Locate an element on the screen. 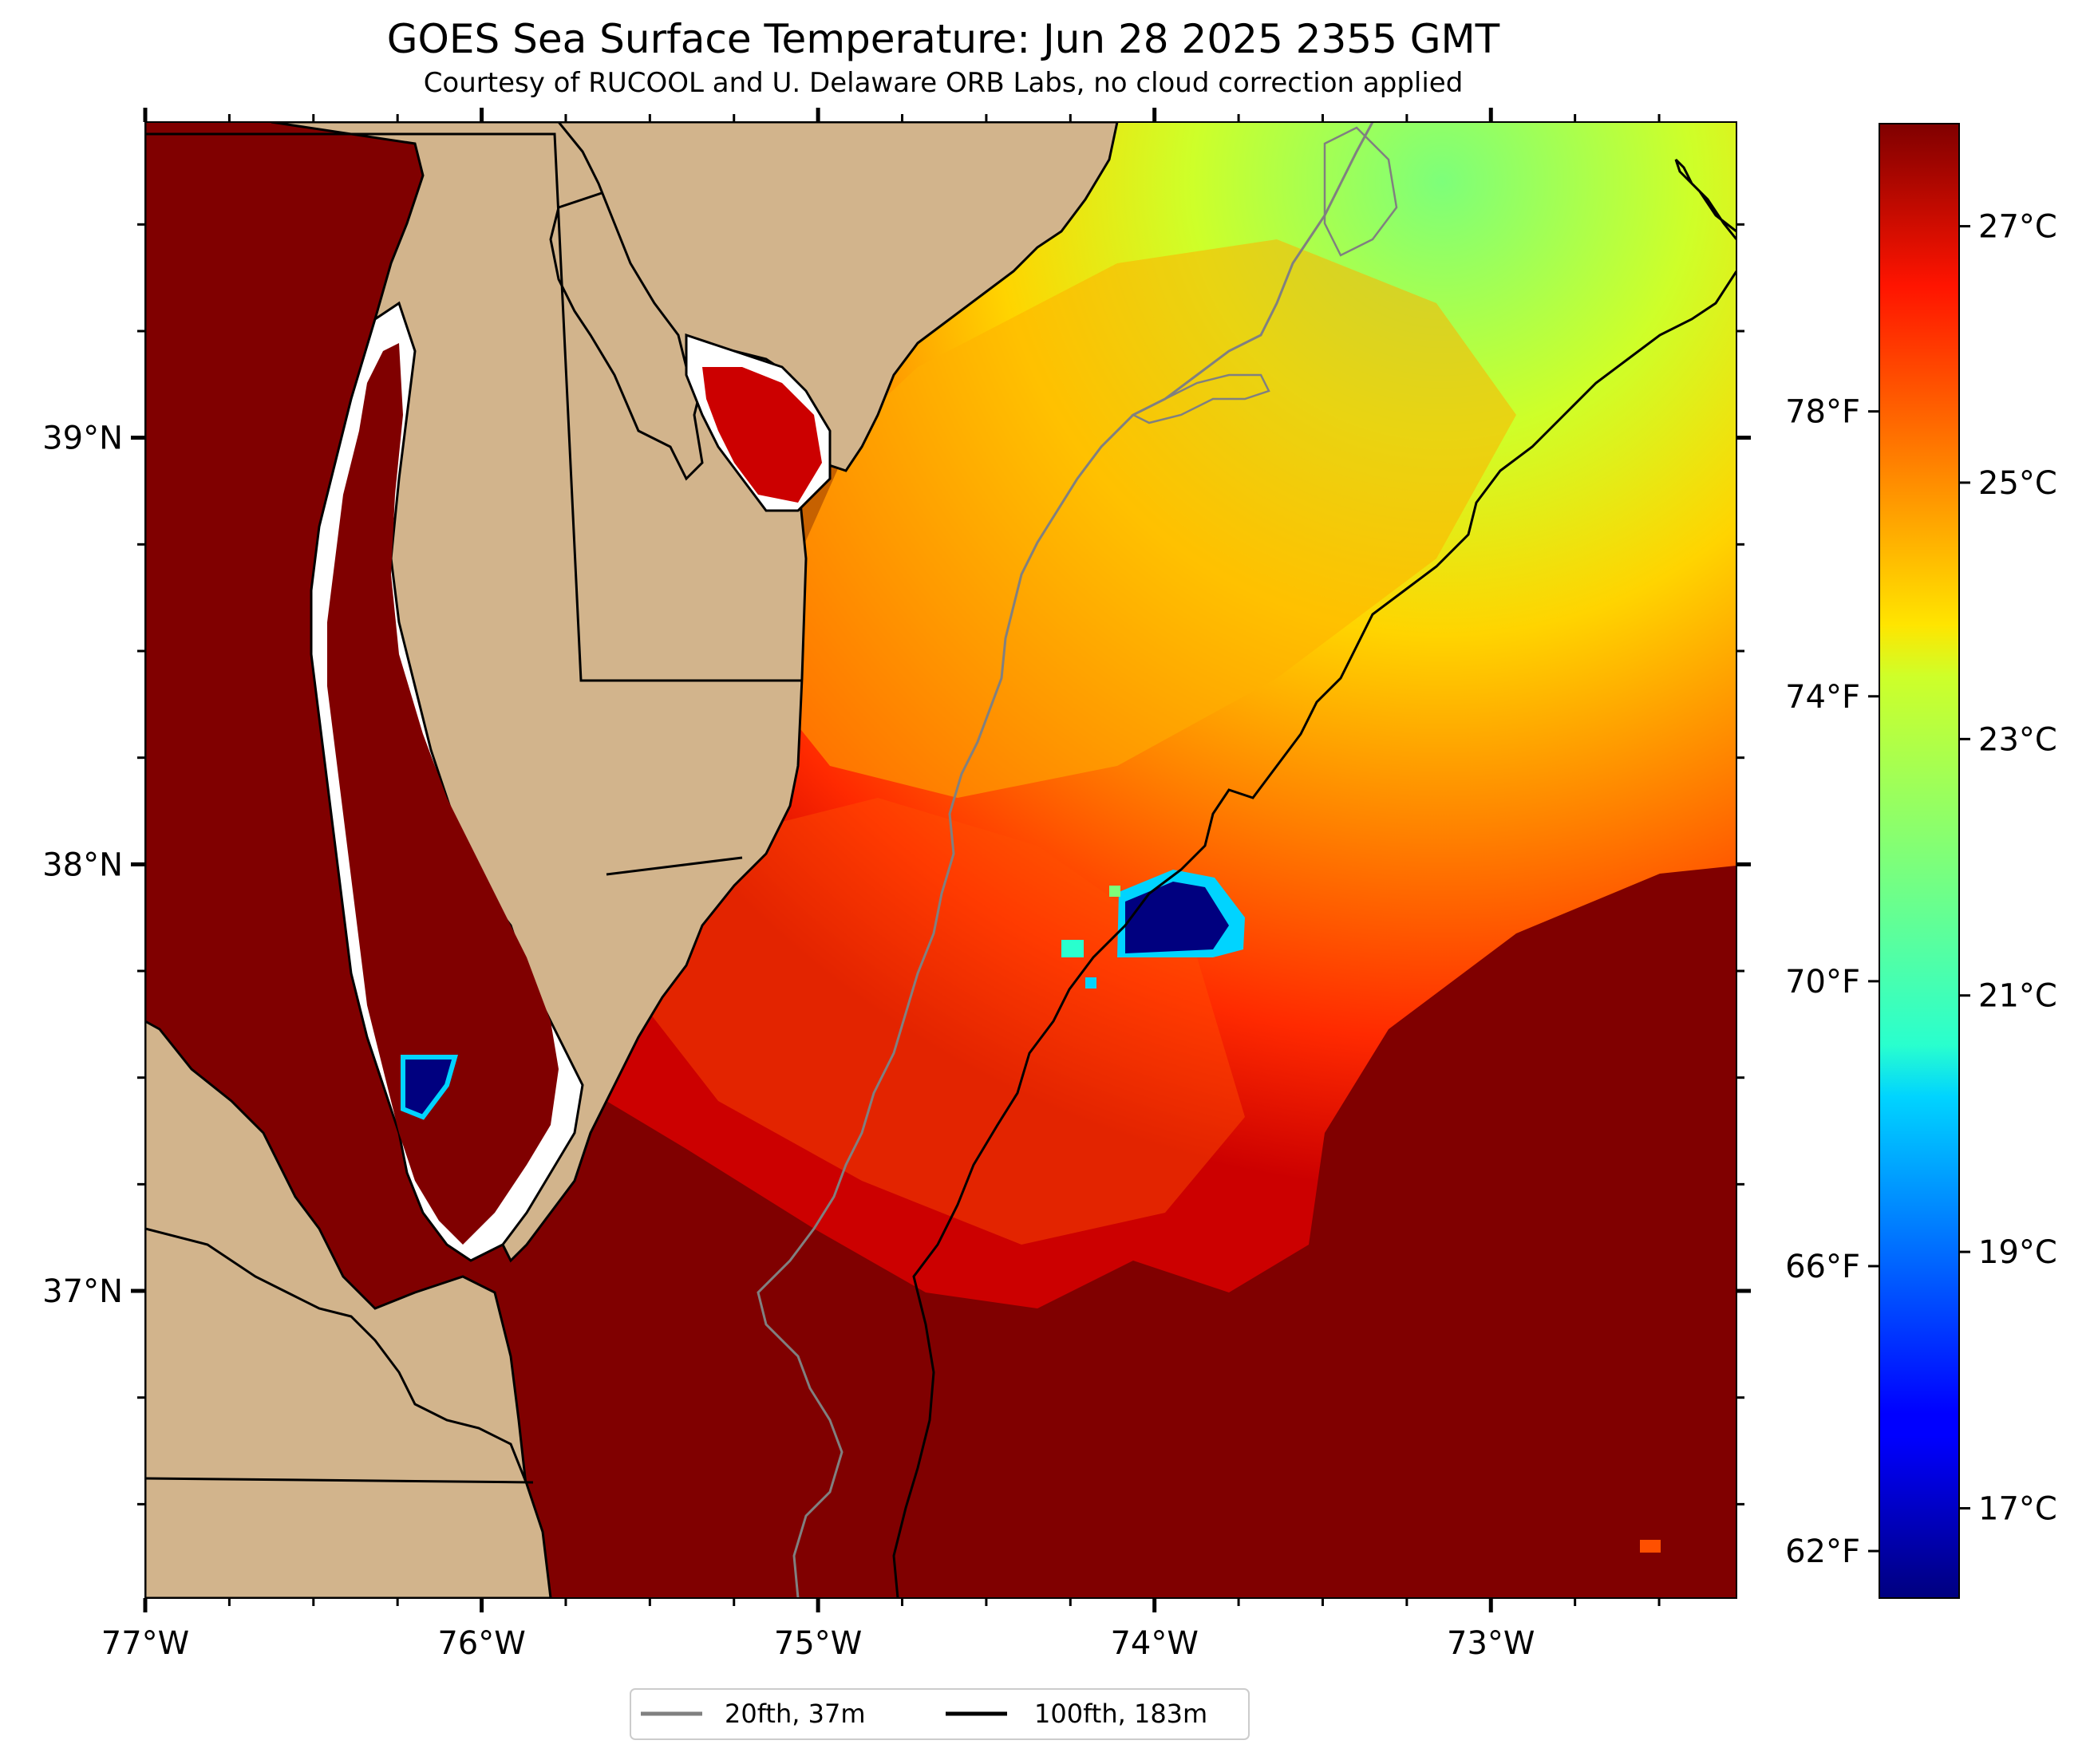 This screenshot has width=2090, height=1764. lon-tick-label: 73°W is located at coordinates (1491, 1643).